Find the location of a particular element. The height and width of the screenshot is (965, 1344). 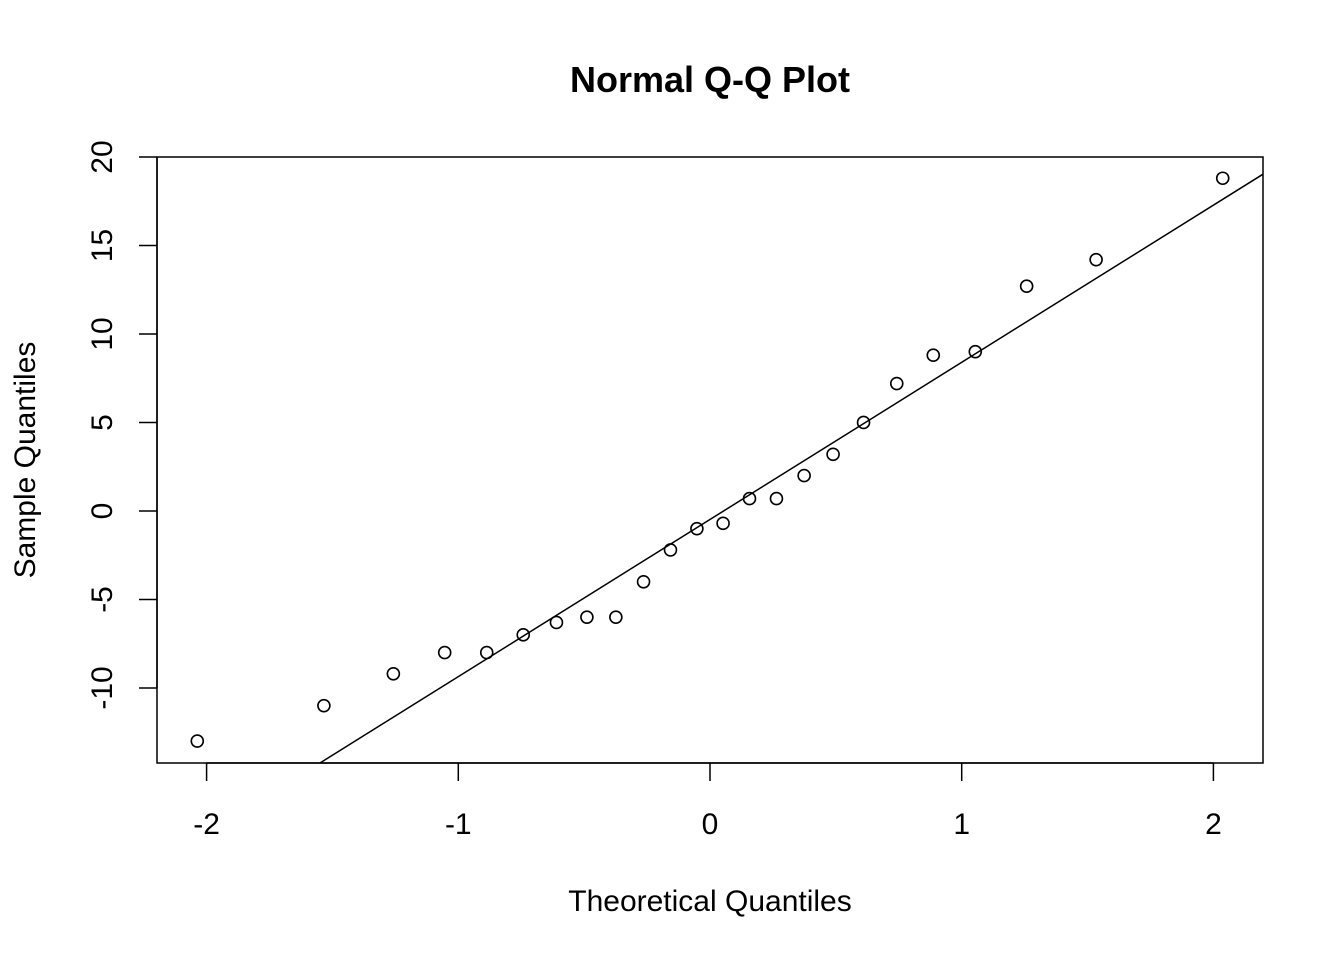

y-tick-label: 10 is located at coordinates (102, 333).